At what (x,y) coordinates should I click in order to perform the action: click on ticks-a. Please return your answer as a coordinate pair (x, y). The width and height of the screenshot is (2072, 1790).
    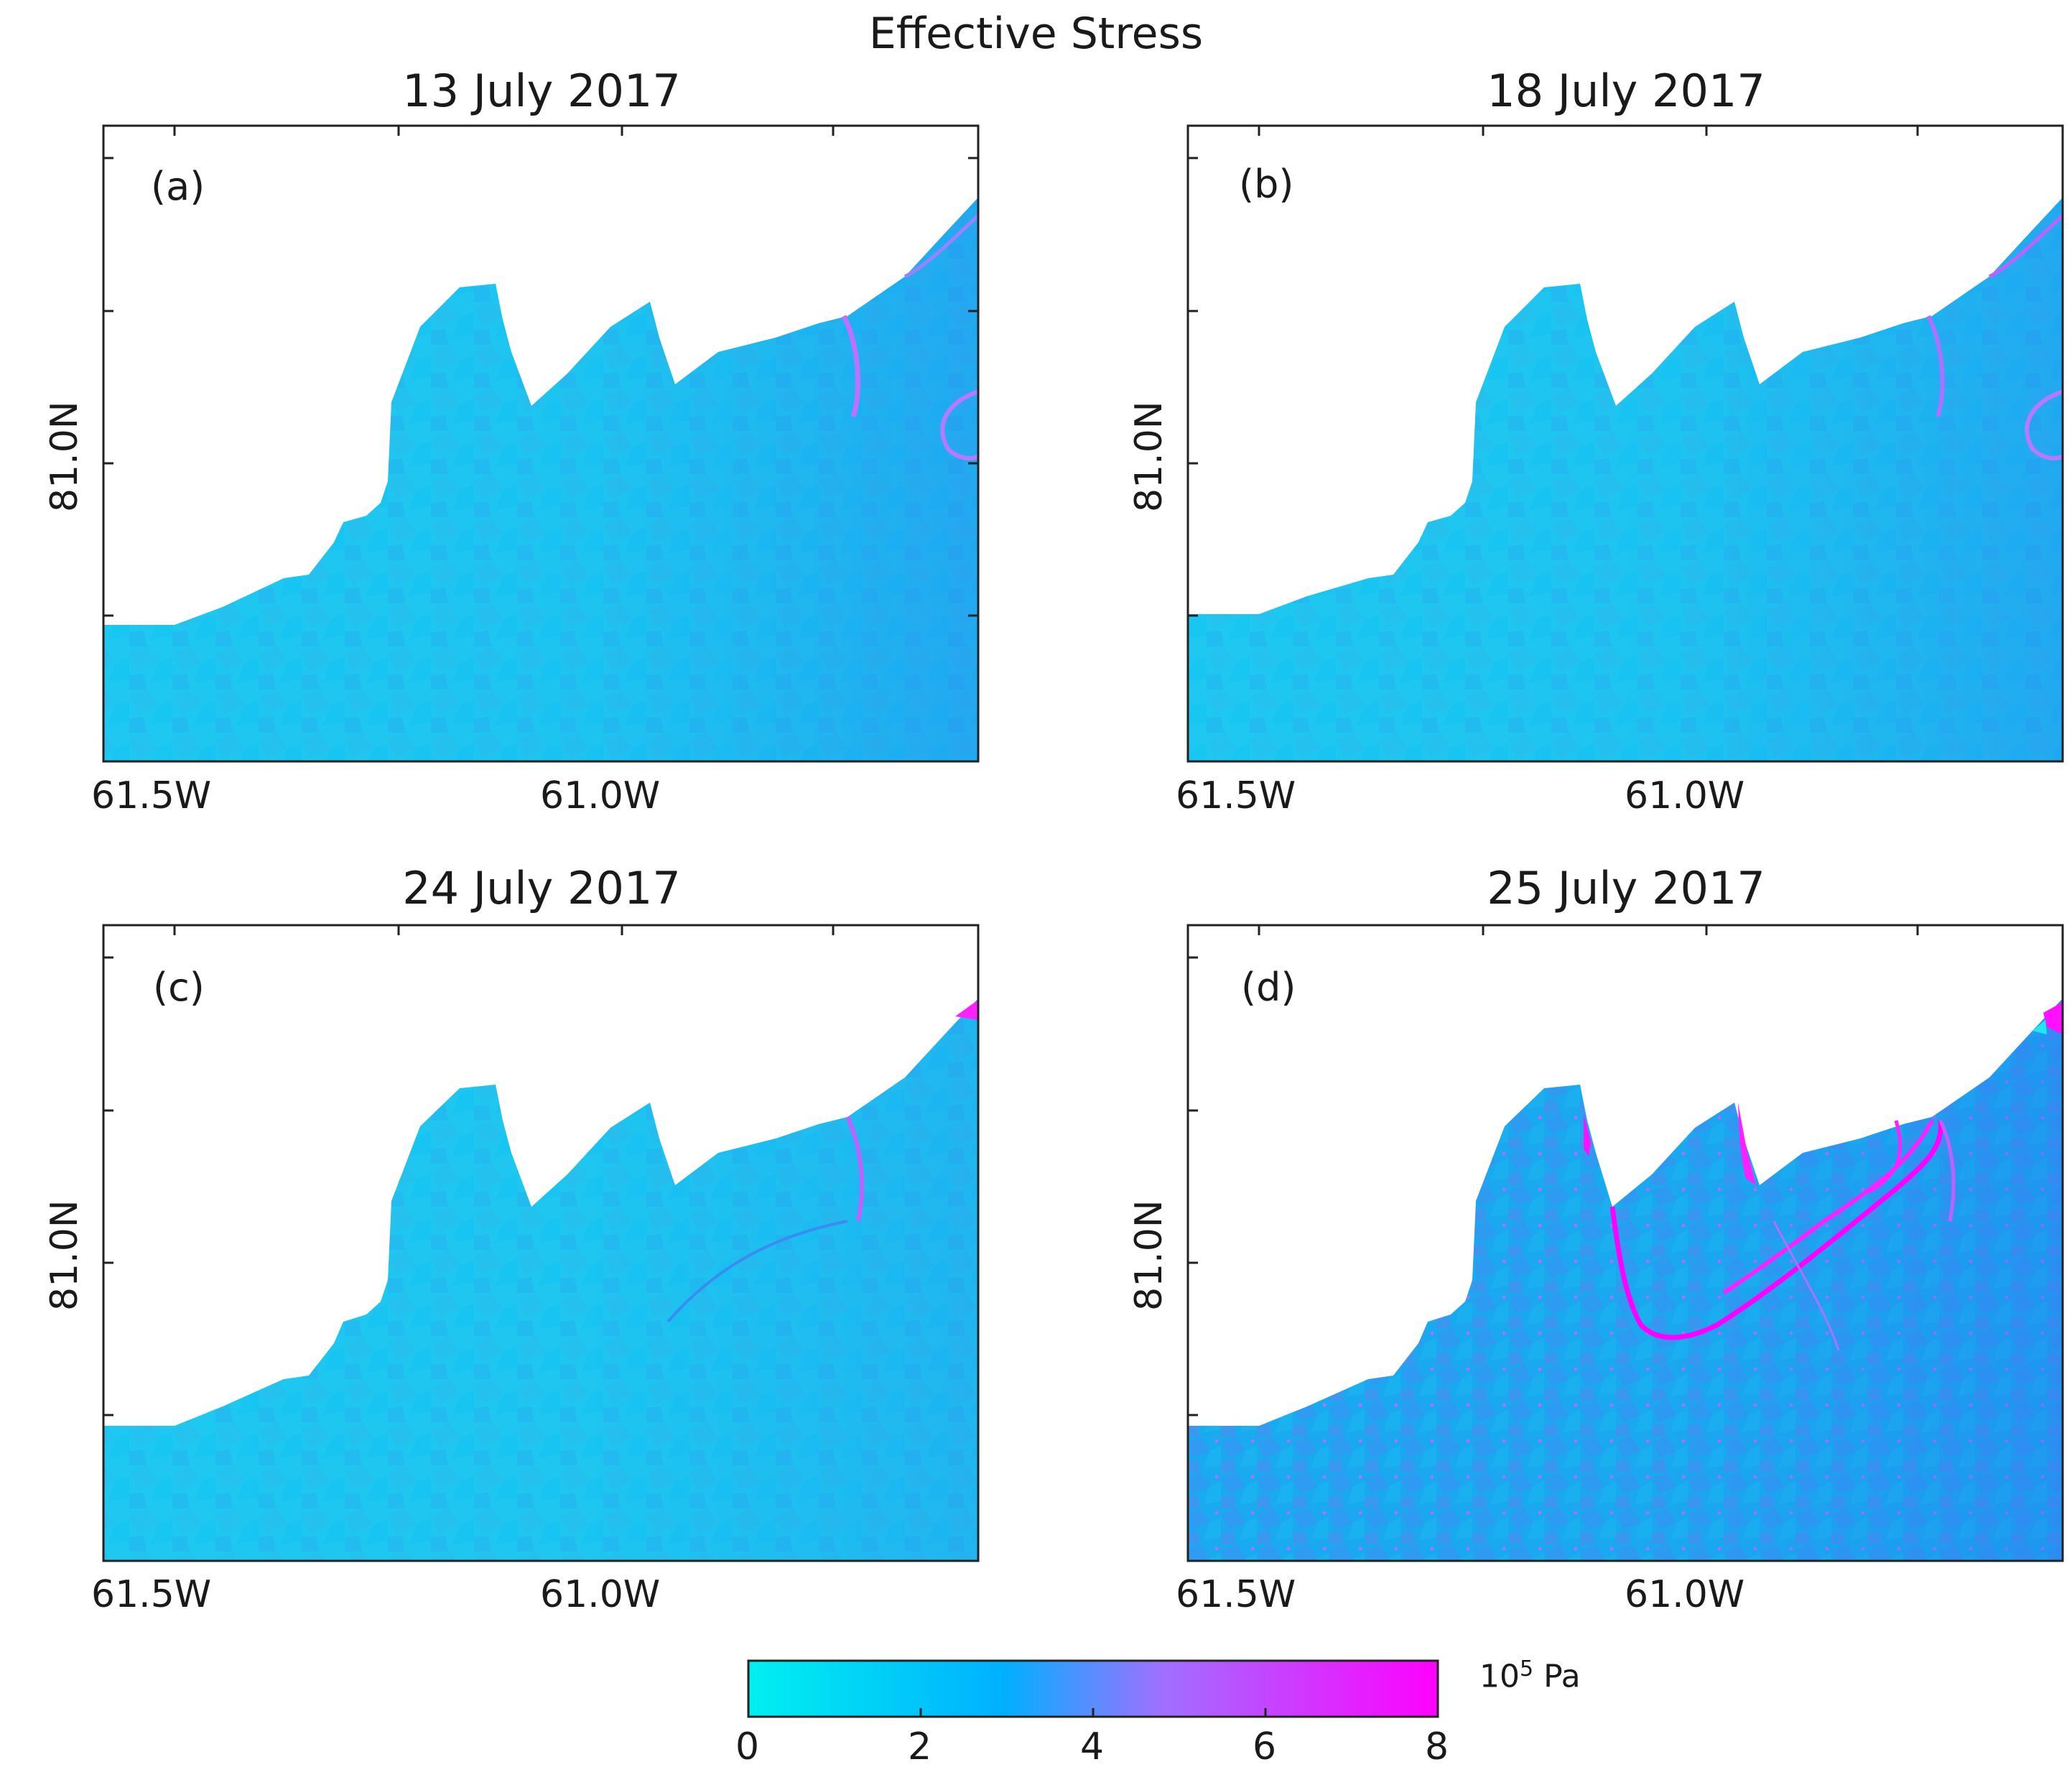
    Looking at the image, I should click on (540, 371).